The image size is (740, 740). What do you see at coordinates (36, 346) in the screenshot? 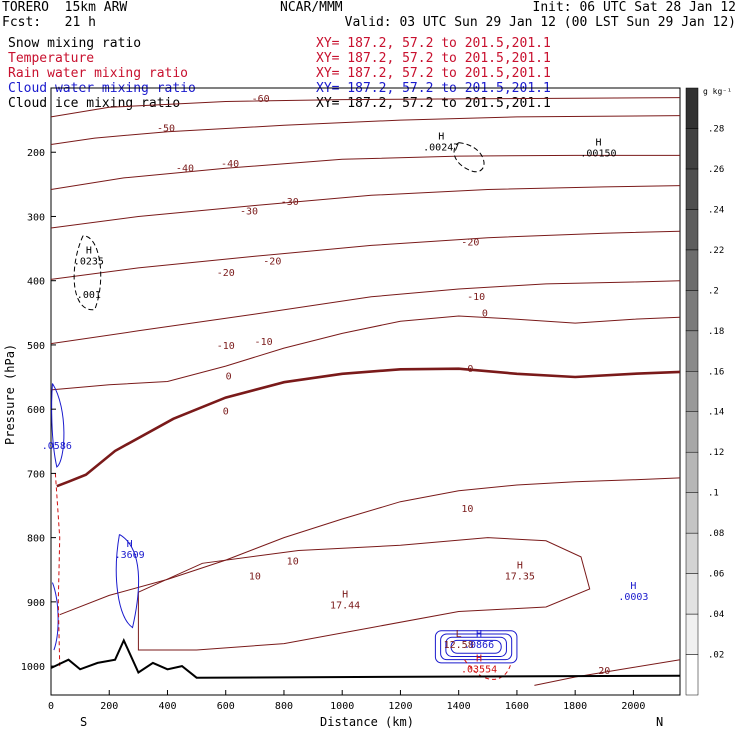
I see `y-tick-label: 500` at bounding box center [36, 346].